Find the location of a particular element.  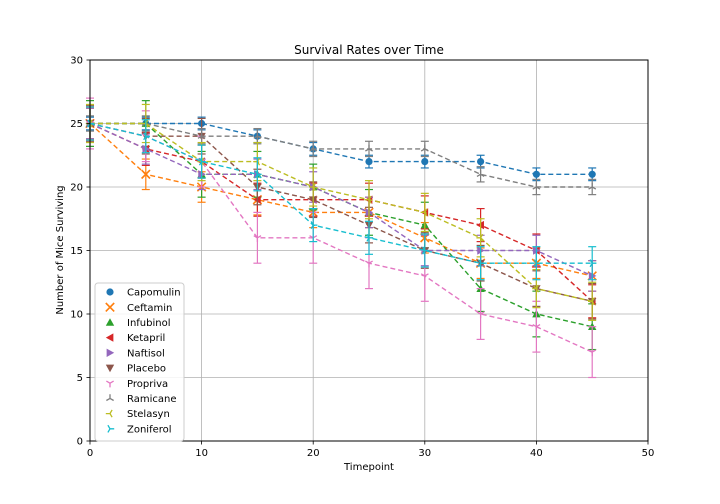

legend-item-placebo: Placebo is located at coordinates (135, 369).